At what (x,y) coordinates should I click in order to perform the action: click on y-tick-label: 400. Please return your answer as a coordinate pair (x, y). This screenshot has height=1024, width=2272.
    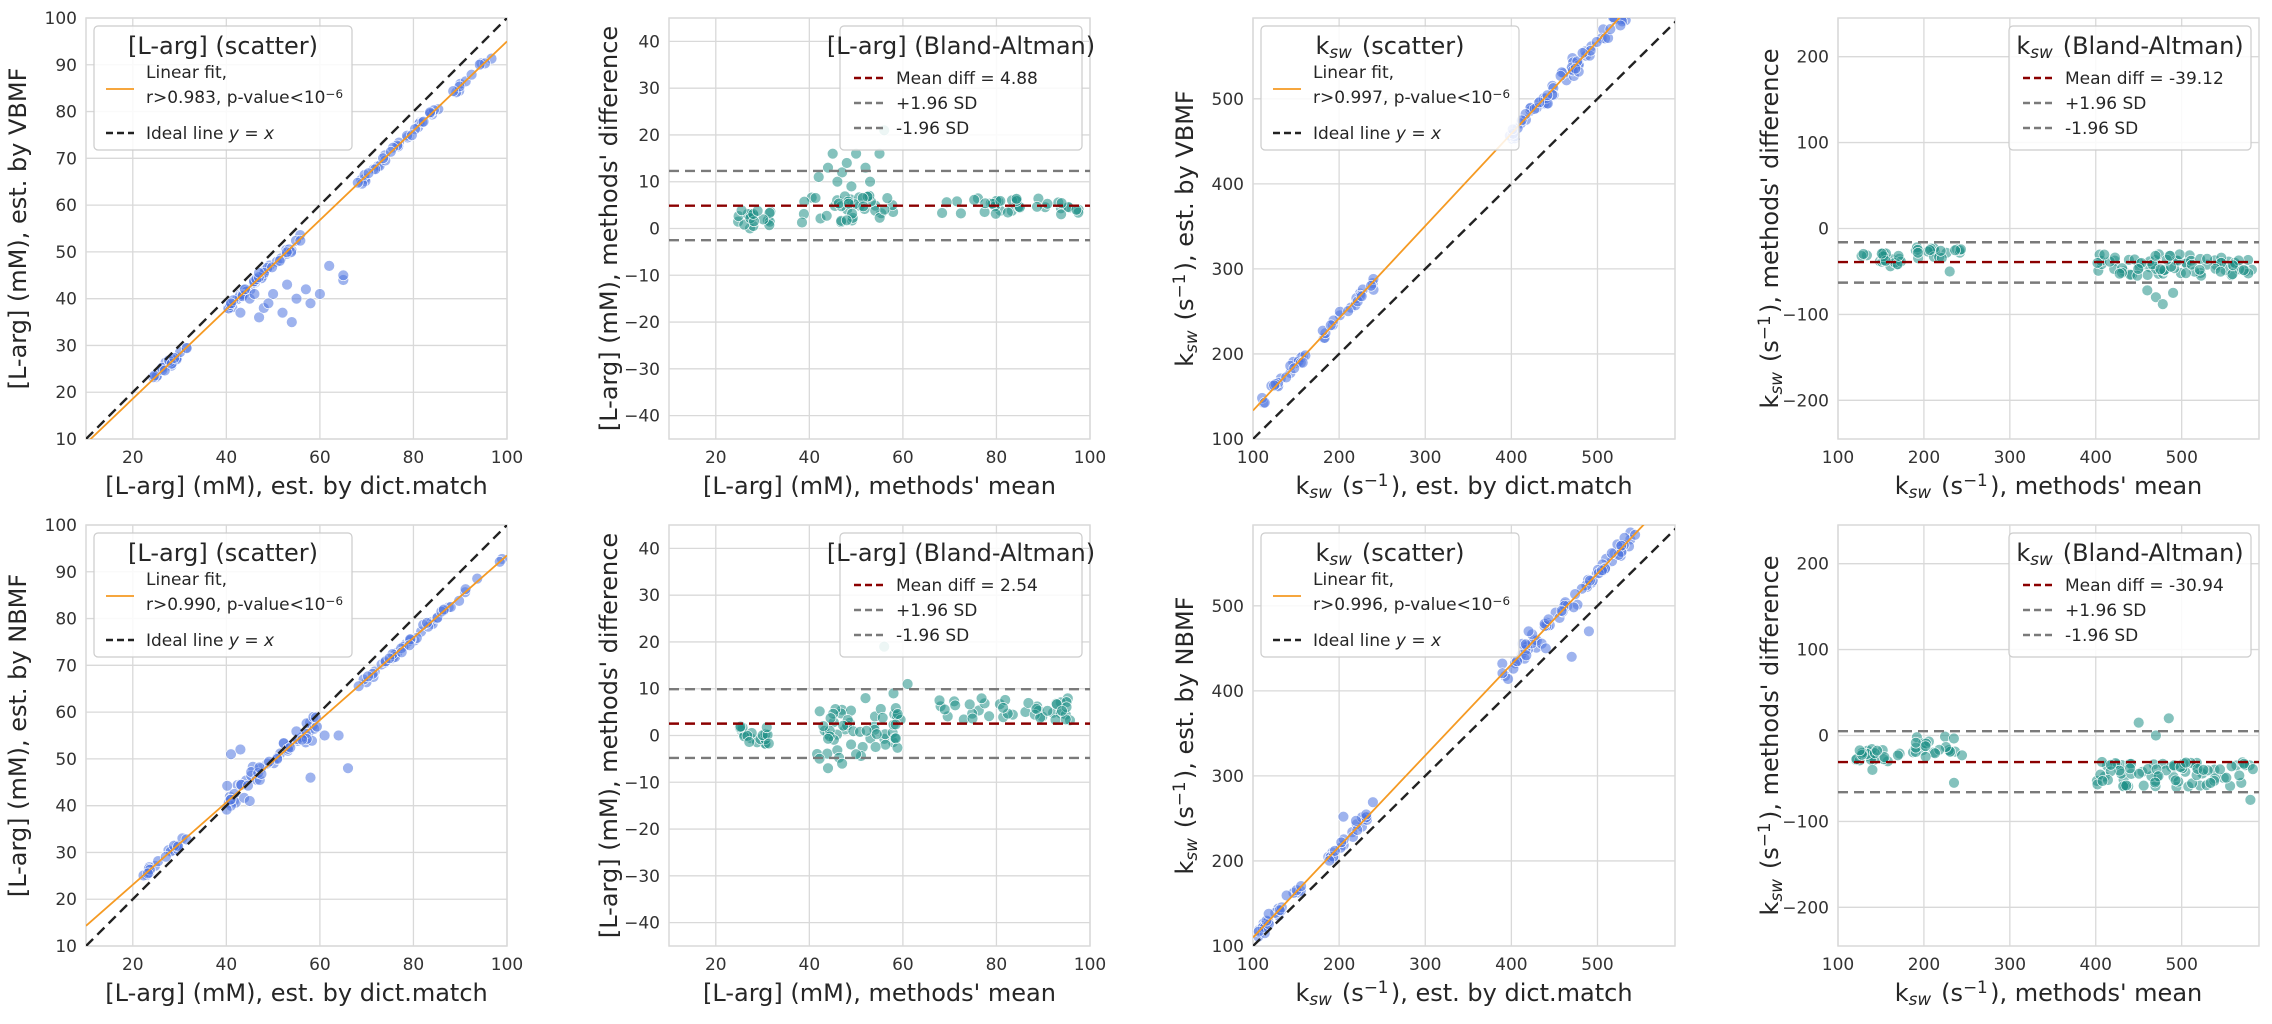
    Looking at the image, I should click on (1228, 692).